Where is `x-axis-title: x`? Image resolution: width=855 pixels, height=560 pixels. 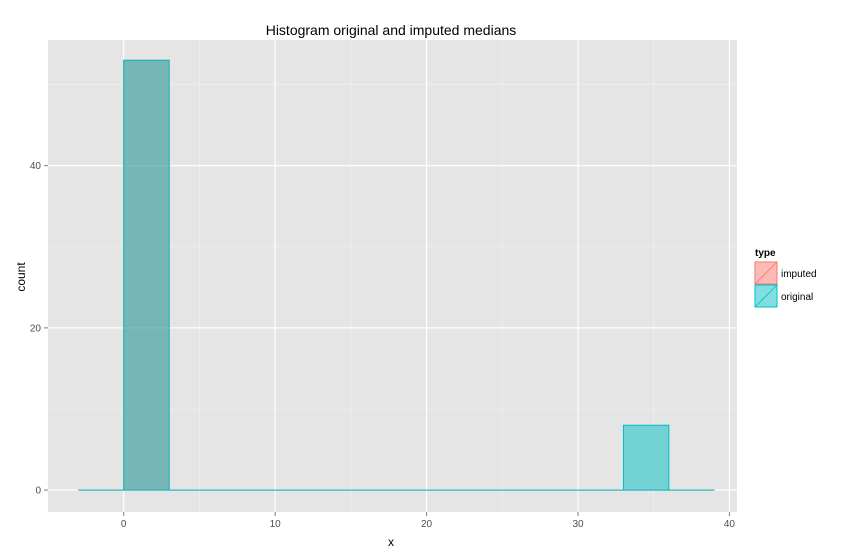
x-axis-title: x is located at coordinates (391, 542).